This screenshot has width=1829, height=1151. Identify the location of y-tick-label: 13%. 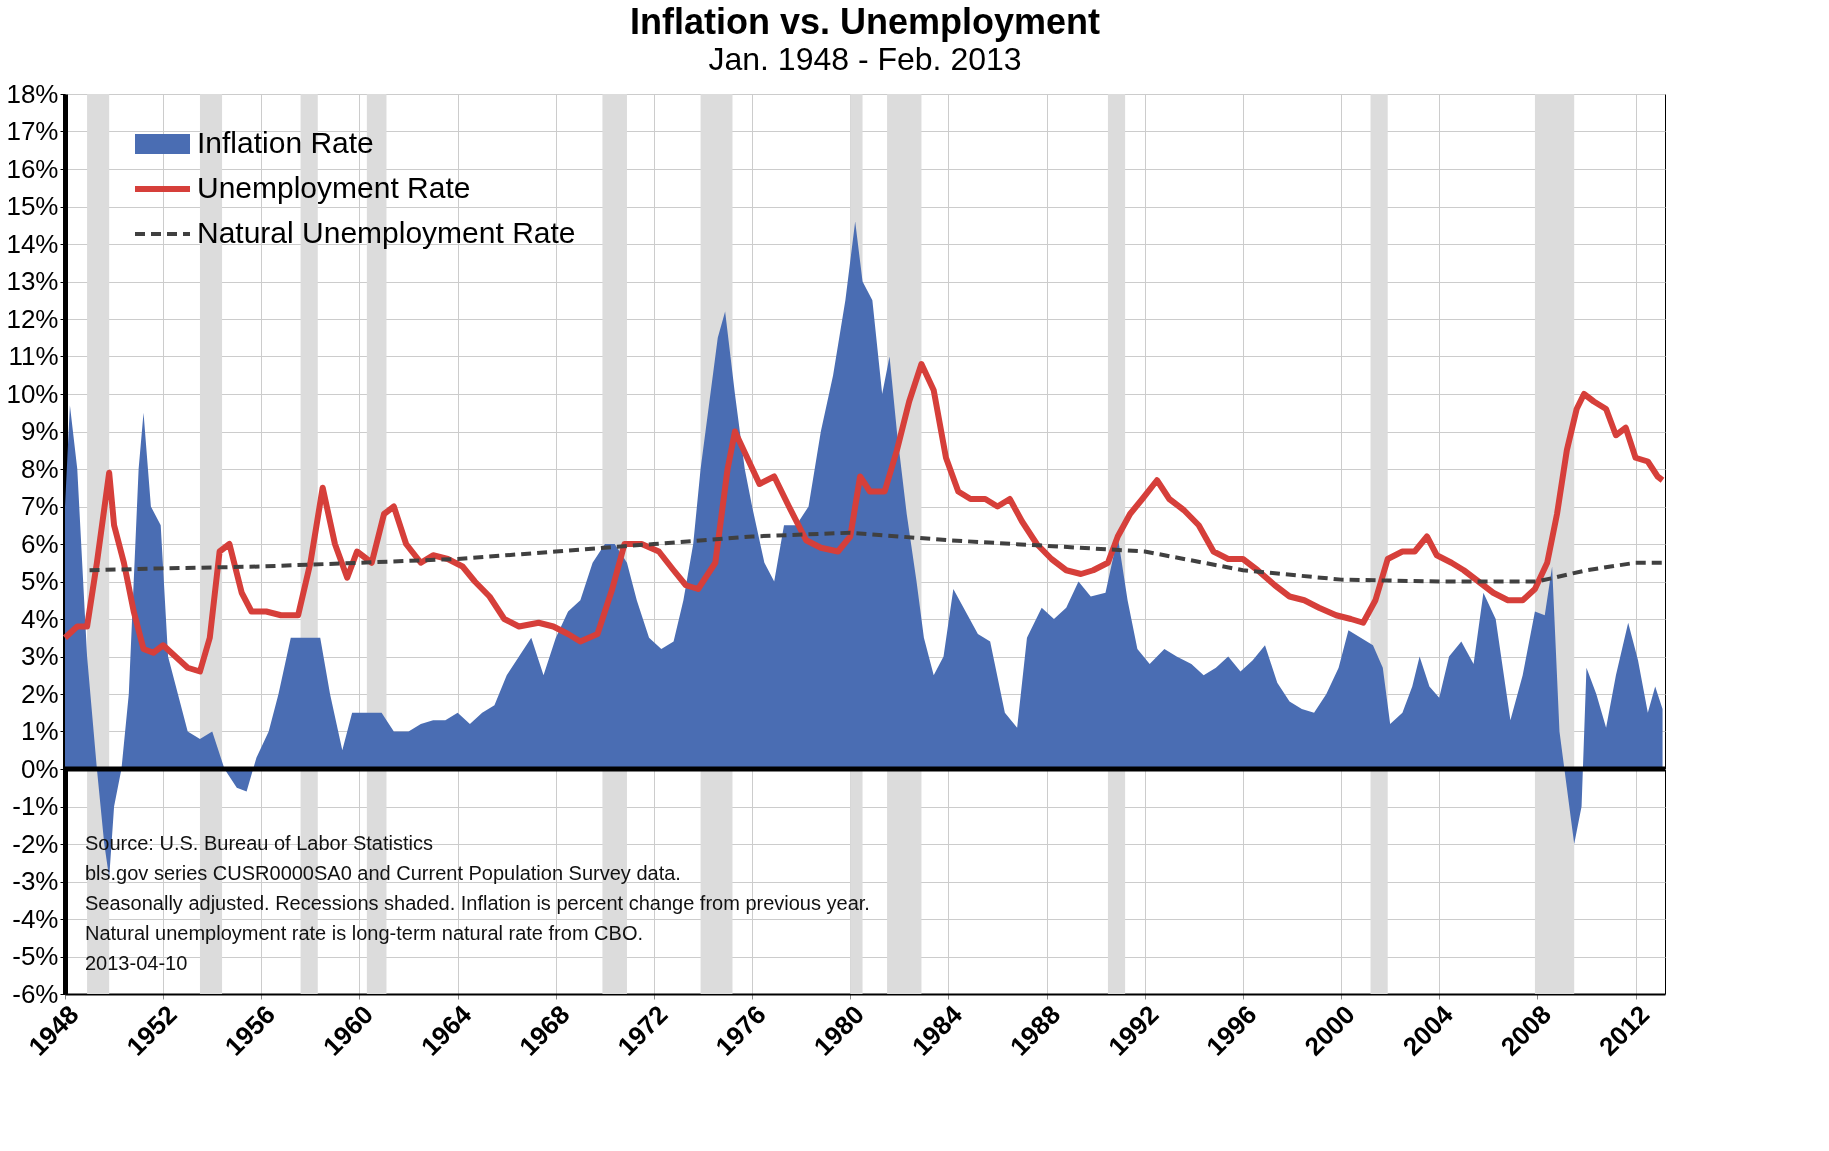
(32, 281).